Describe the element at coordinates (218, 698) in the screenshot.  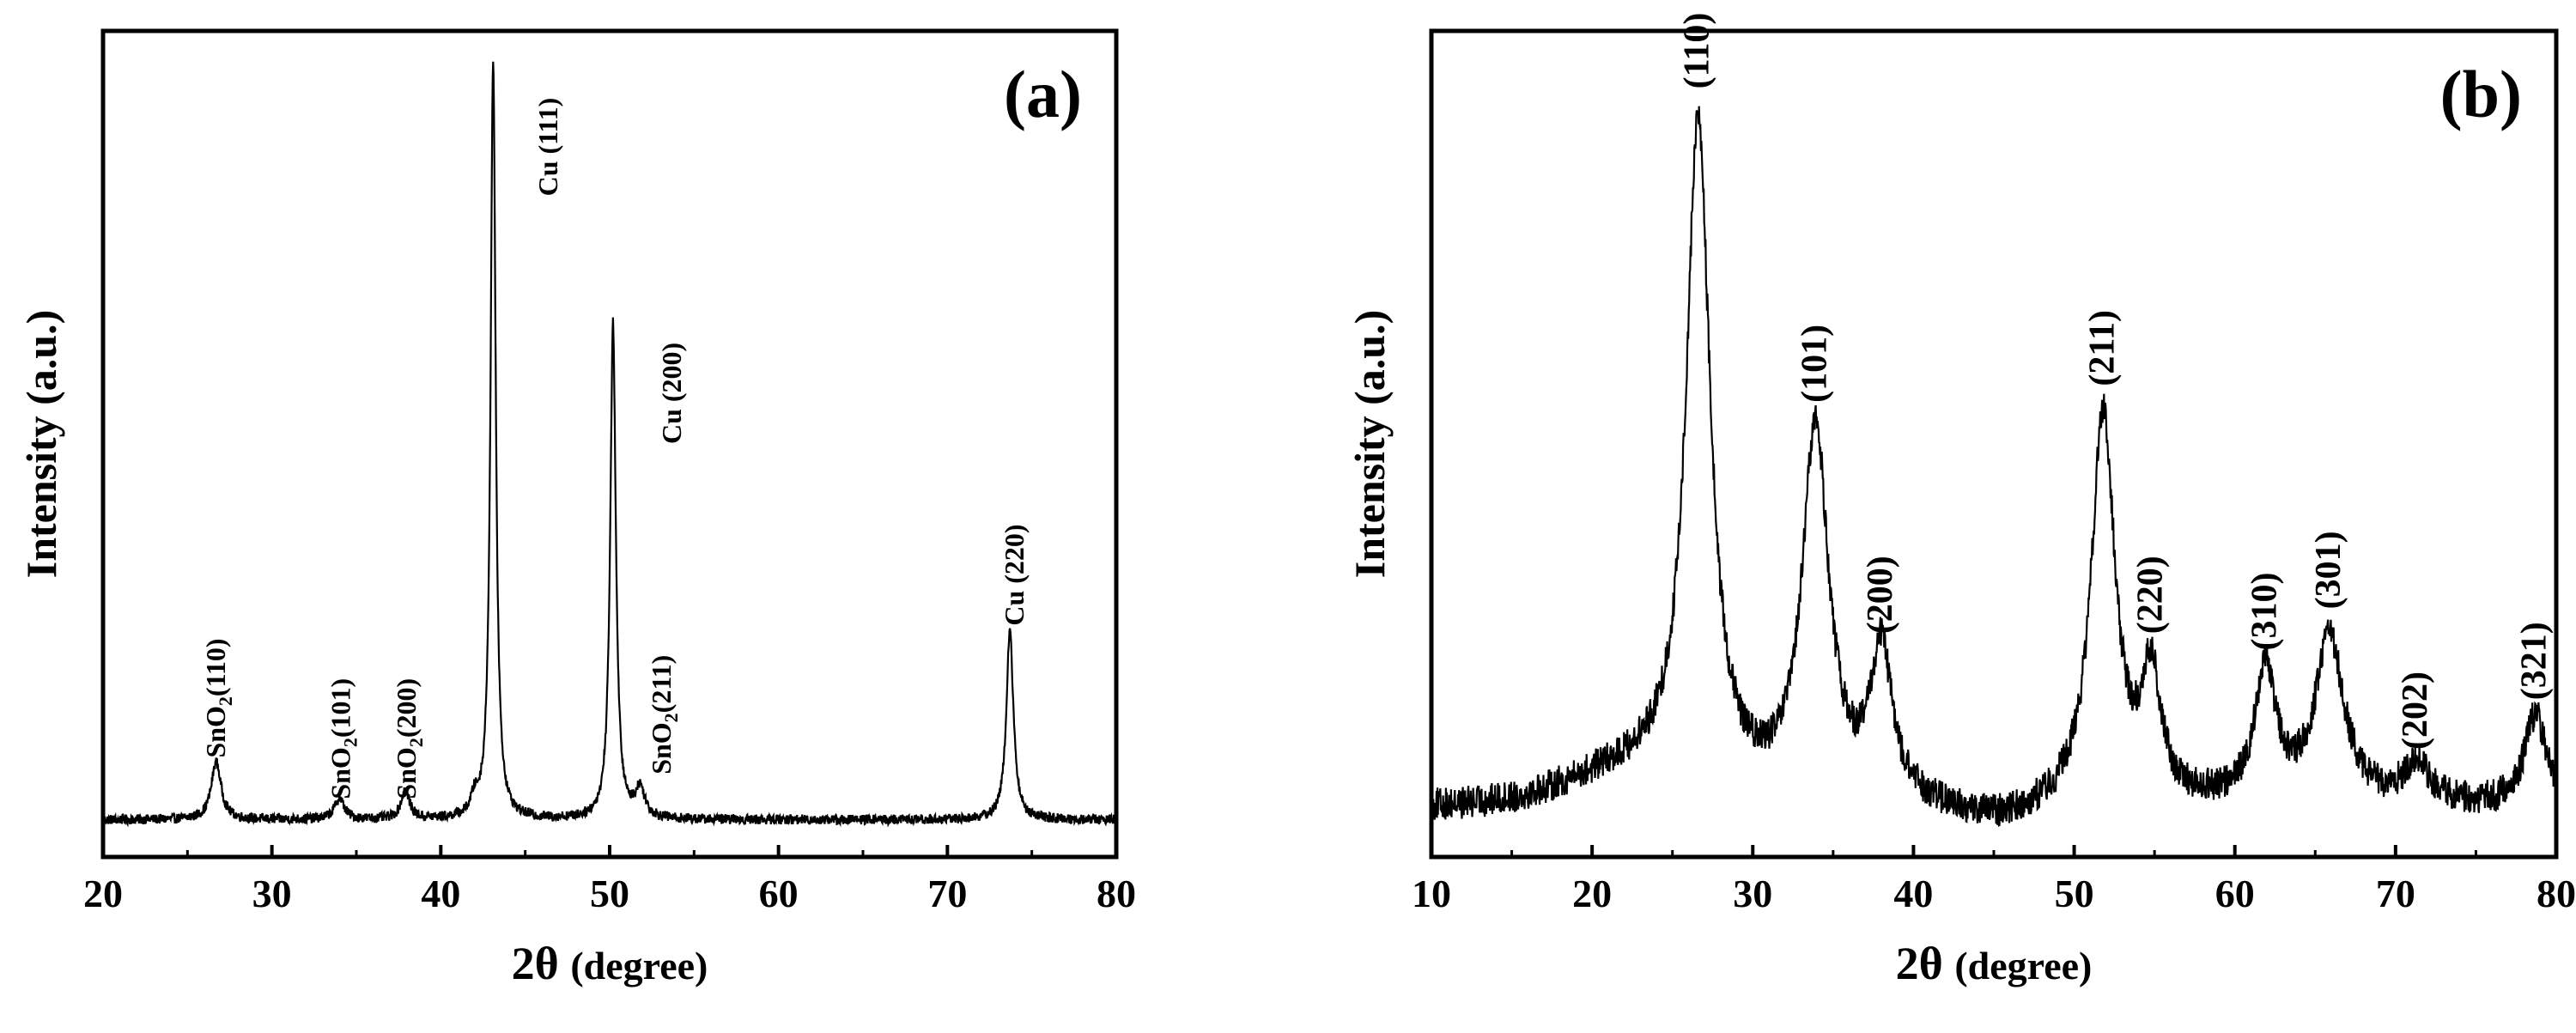
I see `chart-a-peak-label-0: SnO2(110)` at that location.